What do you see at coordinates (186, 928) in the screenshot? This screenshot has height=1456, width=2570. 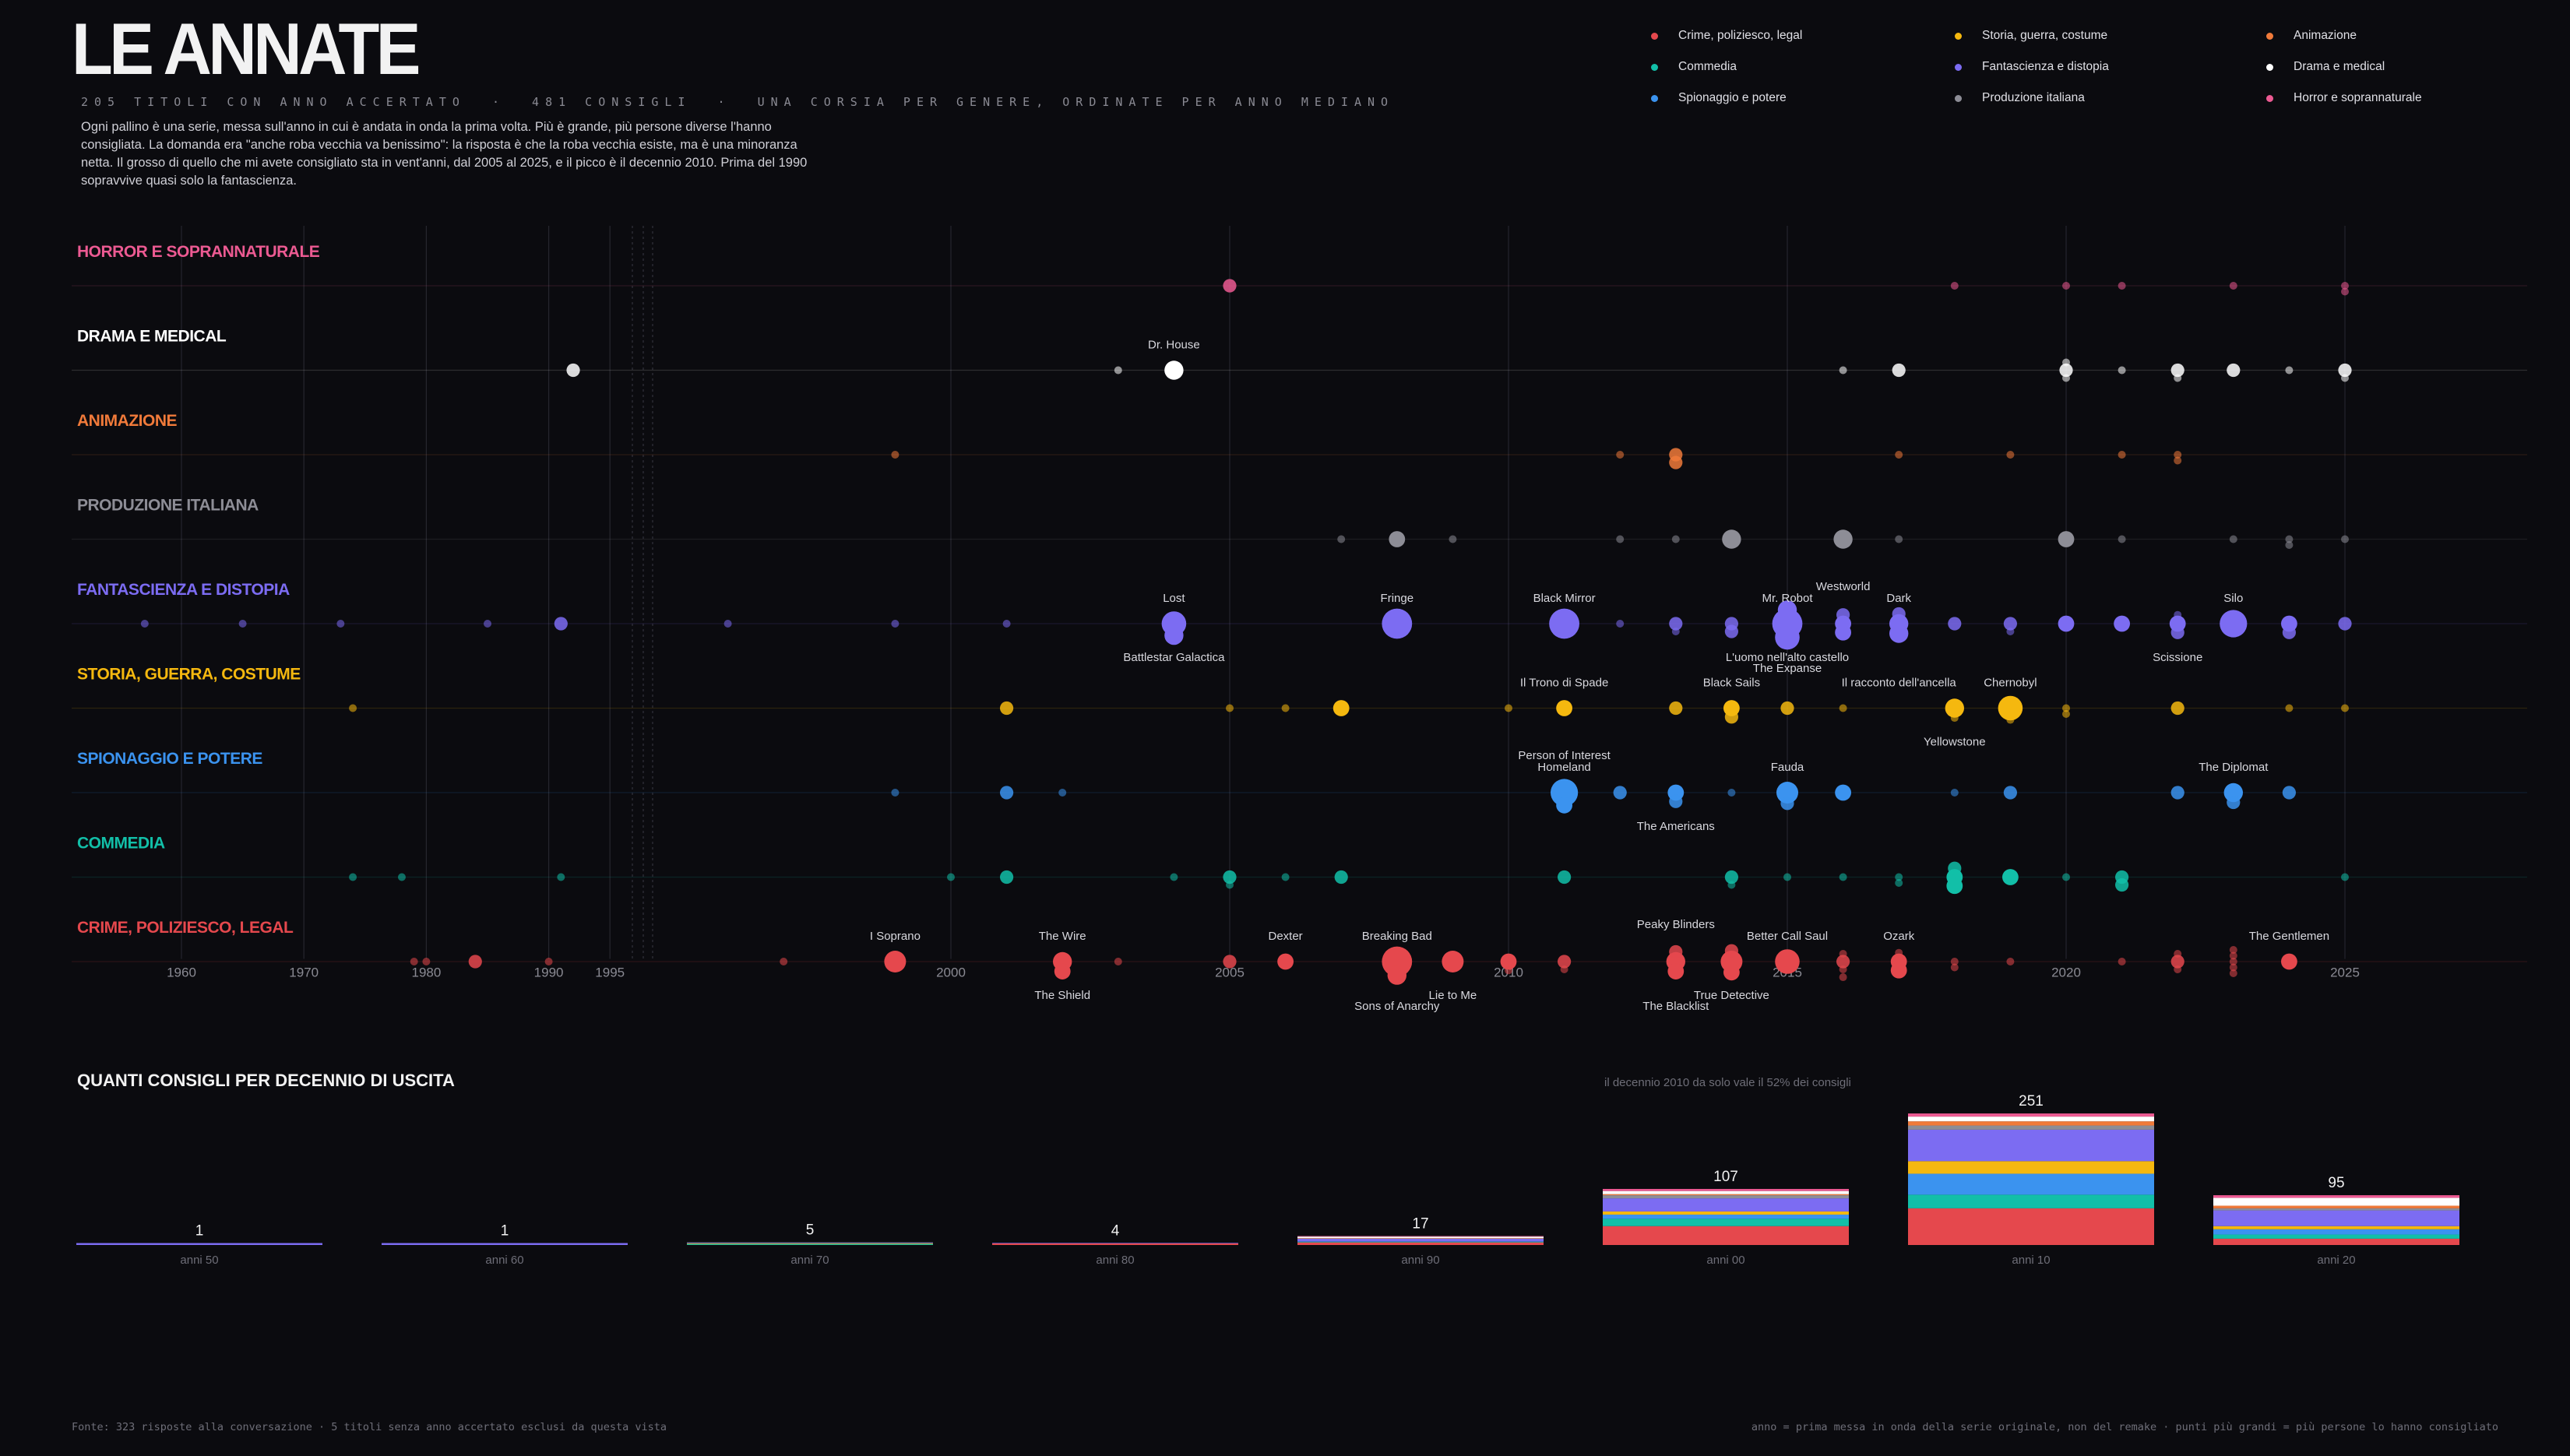 I see `lane-label: CRIME, POLIZIESCO, LEGAL` at bounding box center [186, 928].